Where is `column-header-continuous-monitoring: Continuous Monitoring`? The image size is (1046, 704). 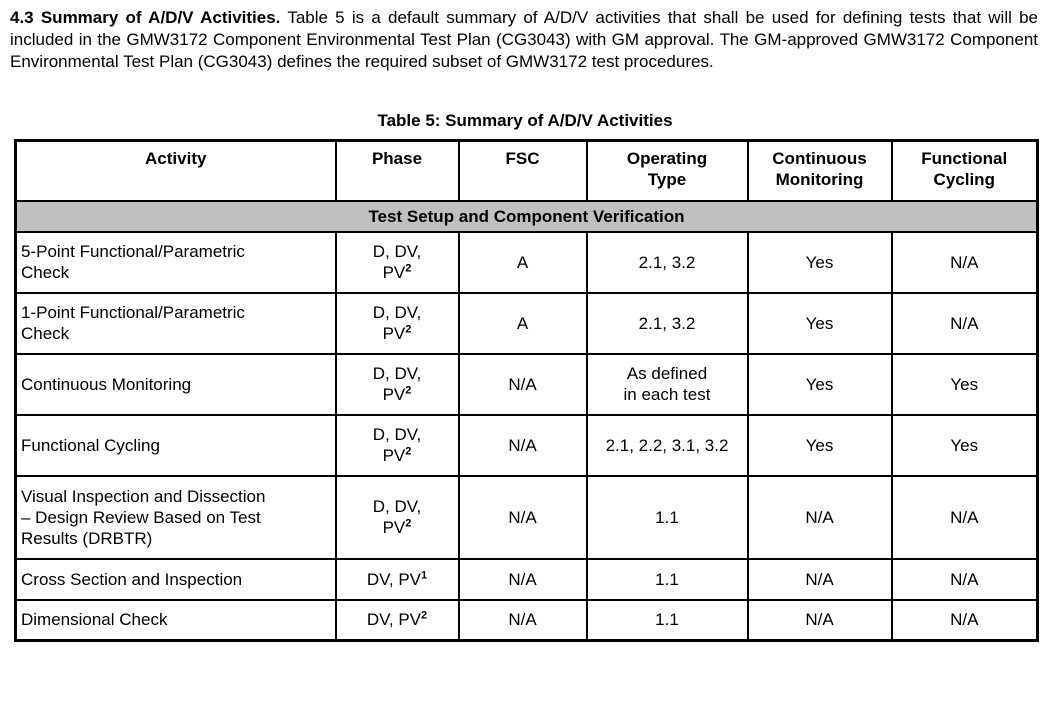 column-header-continuous-monitoring: Continuous Monitoring is located at coordinates (819, 170).